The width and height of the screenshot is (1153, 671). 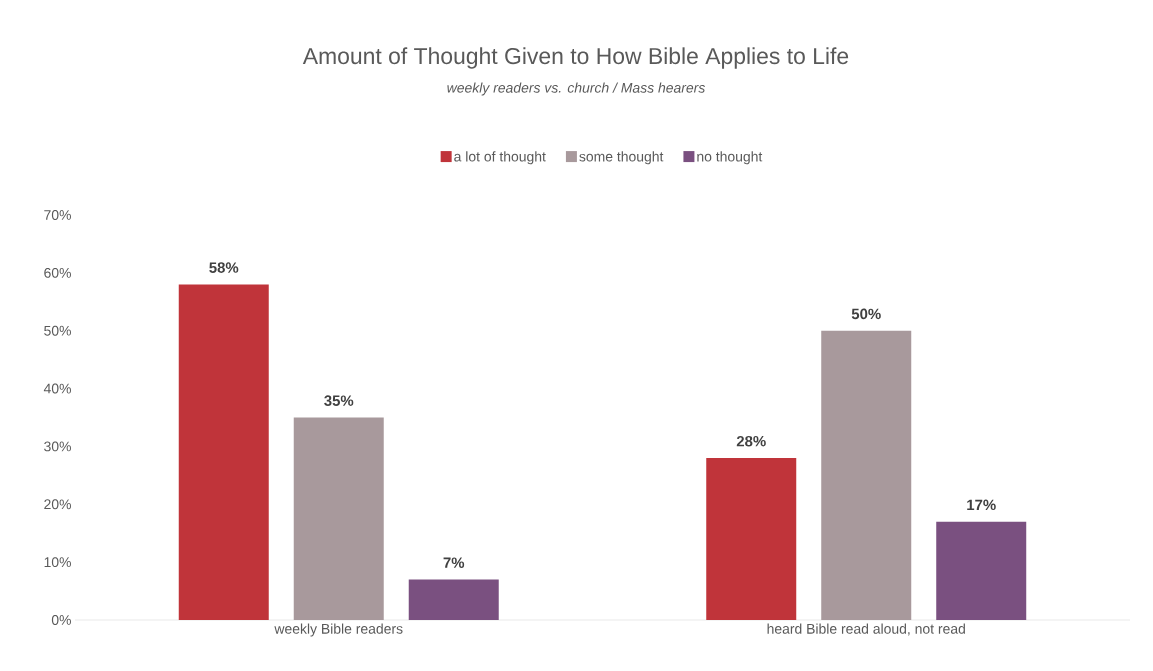 What do you see at coordinates (621, 158) in the screenshot?
I see `legend-label: some thought` at bounding box center [621, 158].